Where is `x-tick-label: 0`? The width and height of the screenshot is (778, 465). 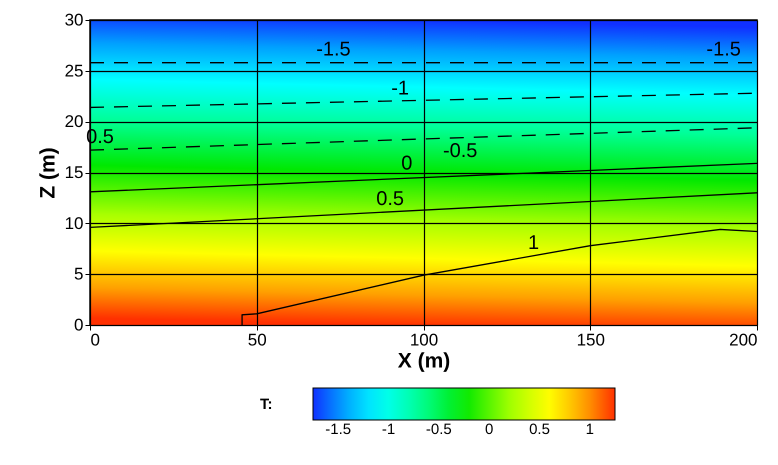
x-tick-label: 0 is located at coordinates (95, 340).